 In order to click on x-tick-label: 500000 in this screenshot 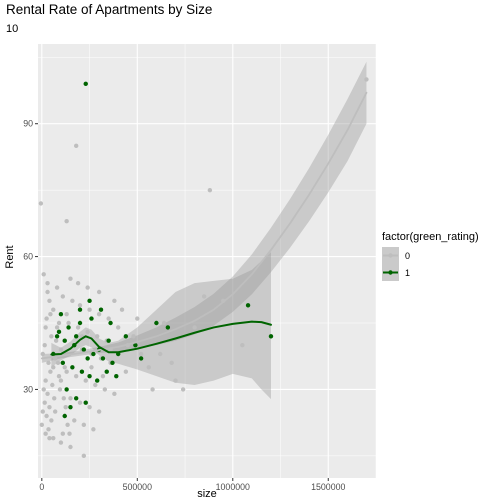, I will do `click(137, 487)`.